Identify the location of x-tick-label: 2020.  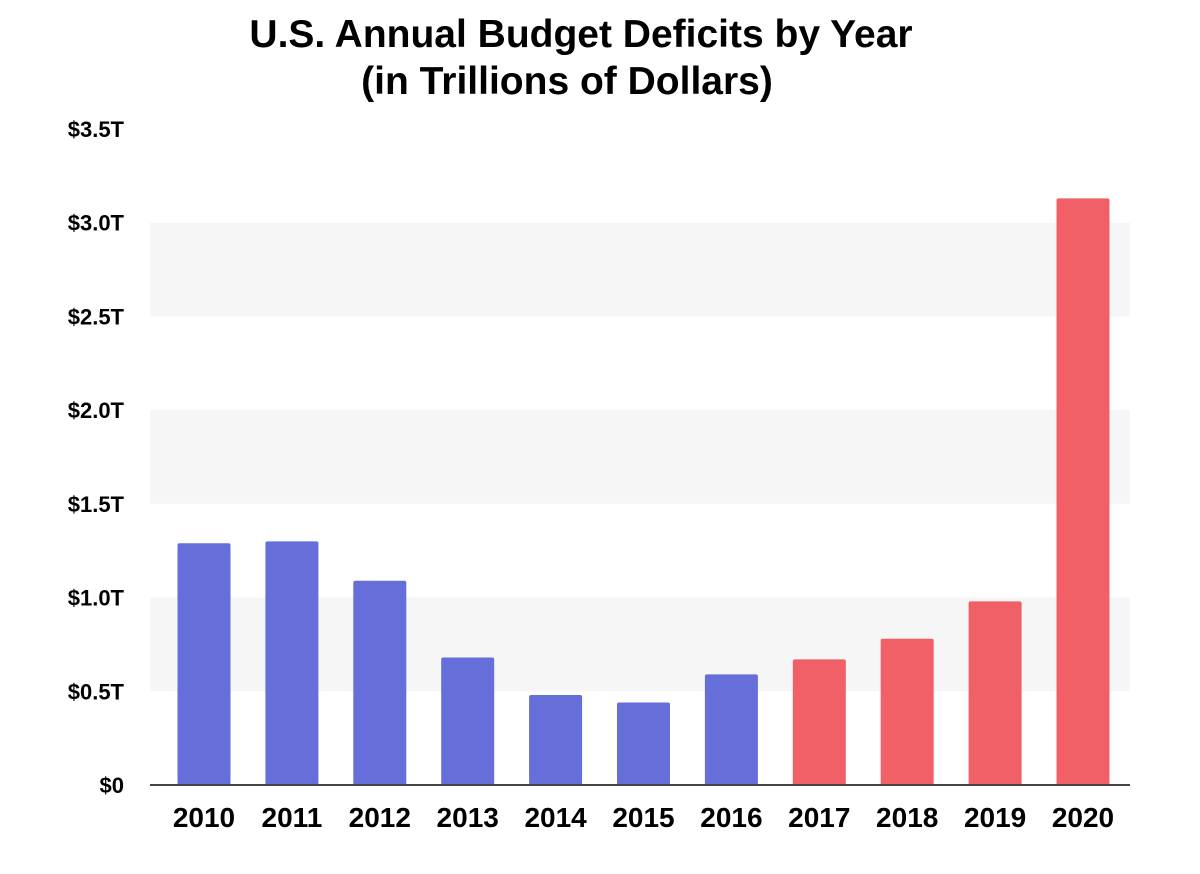
(1083, 817).